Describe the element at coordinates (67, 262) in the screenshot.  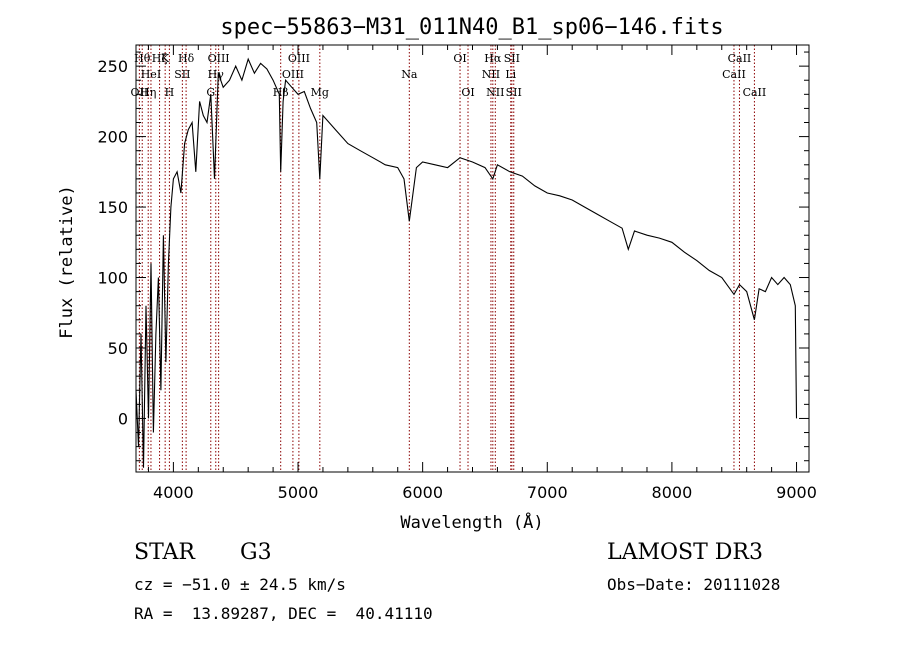
I see `y-axis-label: Flux (relative)` at that location.